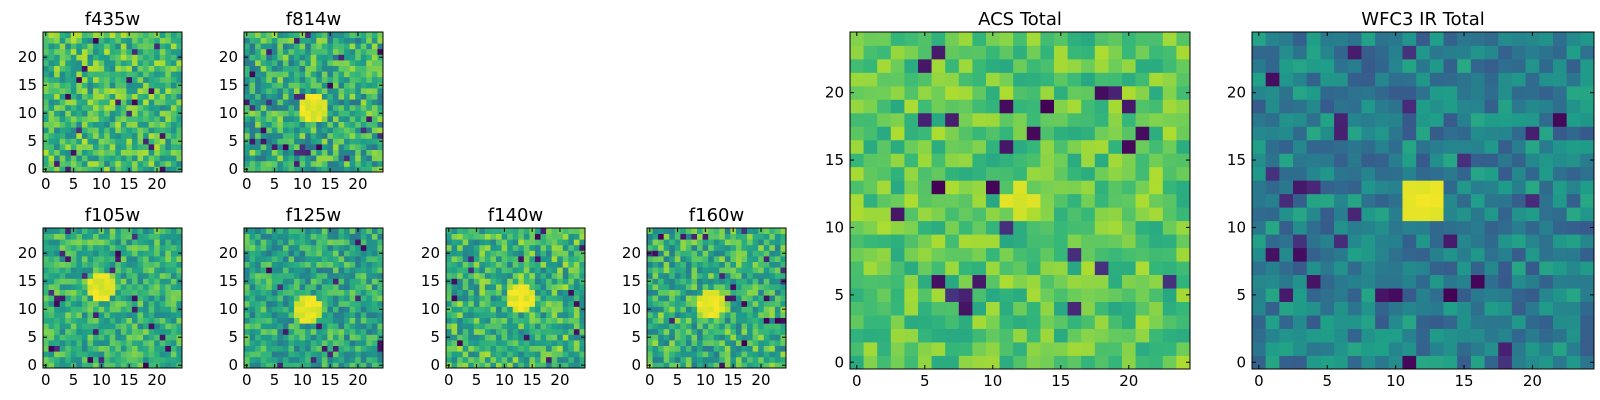  What do you see at coordinates (228, 57) in the screenshot?
I see `y-tick-label: 20` at bounding box center [228, 57].